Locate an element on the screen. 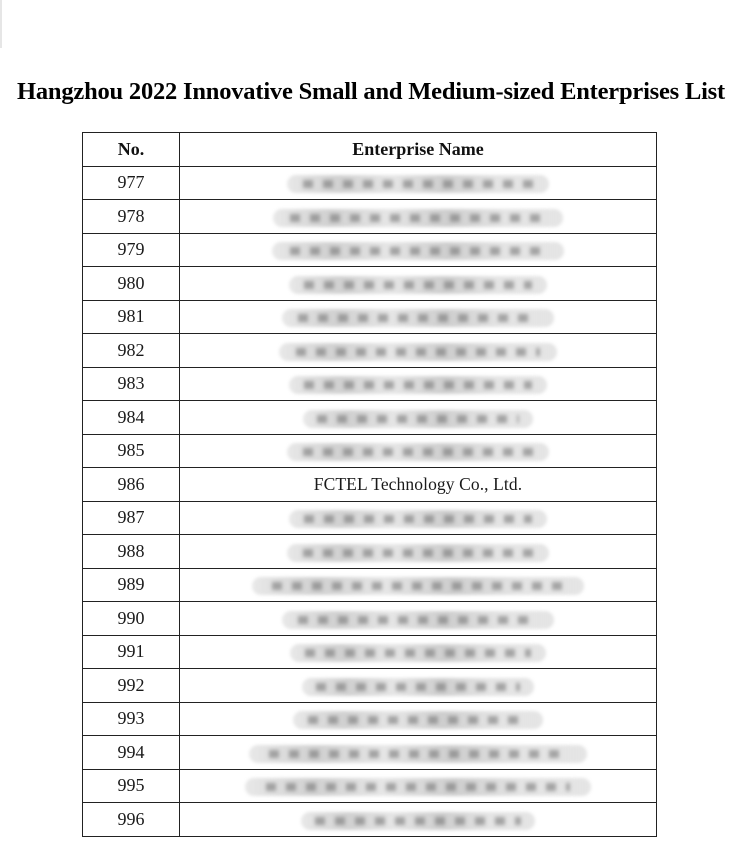  table-row: 977 is located at coordinates (369, 182).